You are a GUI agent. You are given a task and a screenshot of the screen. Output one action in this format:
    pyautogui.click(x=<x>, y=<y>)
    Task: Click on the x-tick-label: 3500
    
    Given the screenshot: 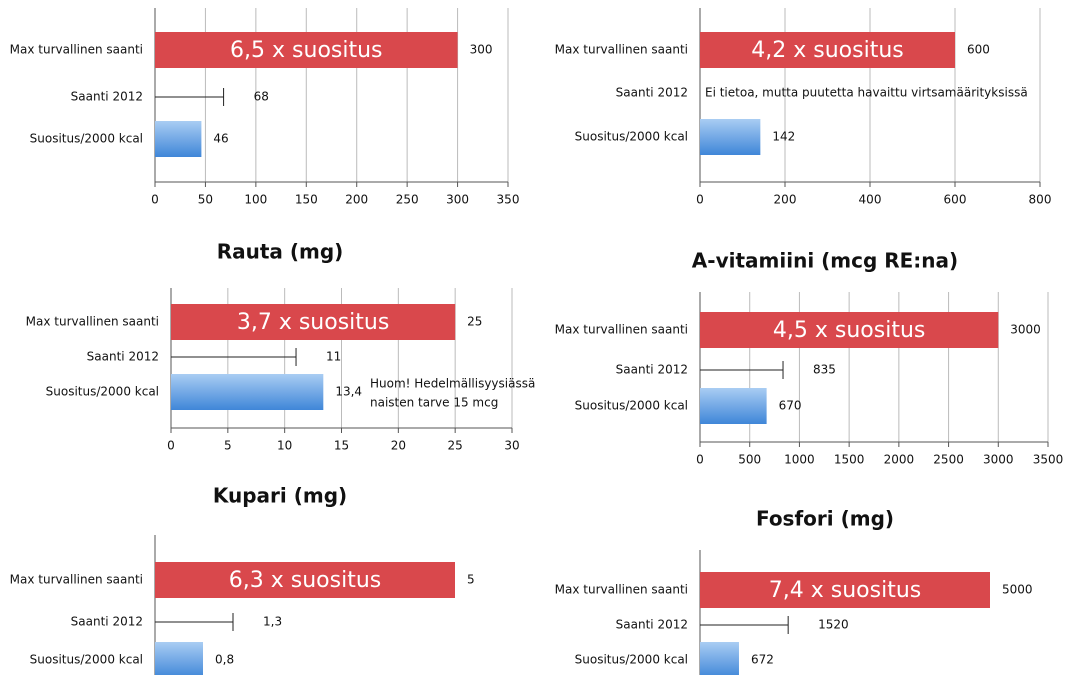 What is the action you would take?
    pyautogui.click(x=1048, y=460)
    